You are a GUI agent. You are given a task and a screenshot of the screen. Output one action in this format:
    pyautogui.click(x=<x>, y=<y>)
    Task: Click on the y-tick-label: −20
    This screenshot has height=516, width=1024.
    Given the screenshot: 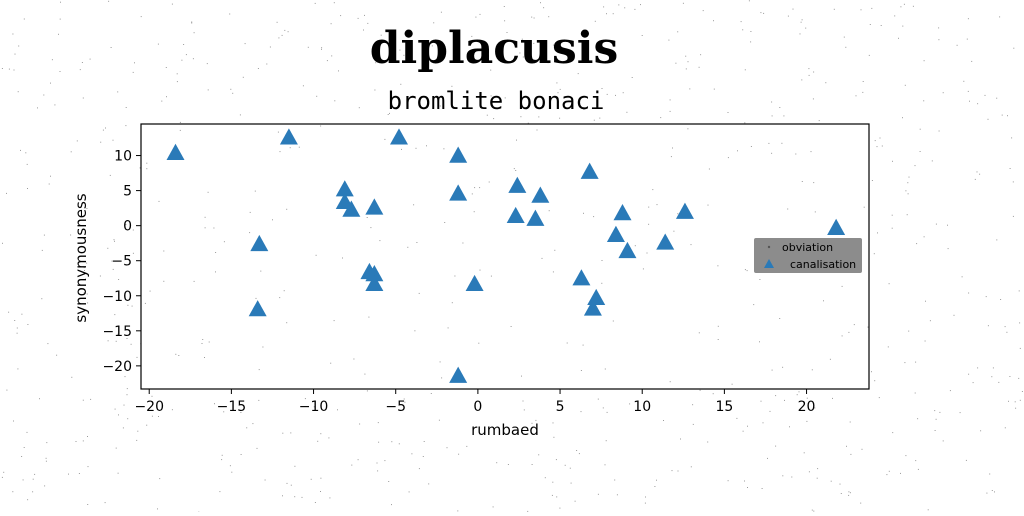 What is the action you would take?
    pyautogui.click(x=117, y=367)
    